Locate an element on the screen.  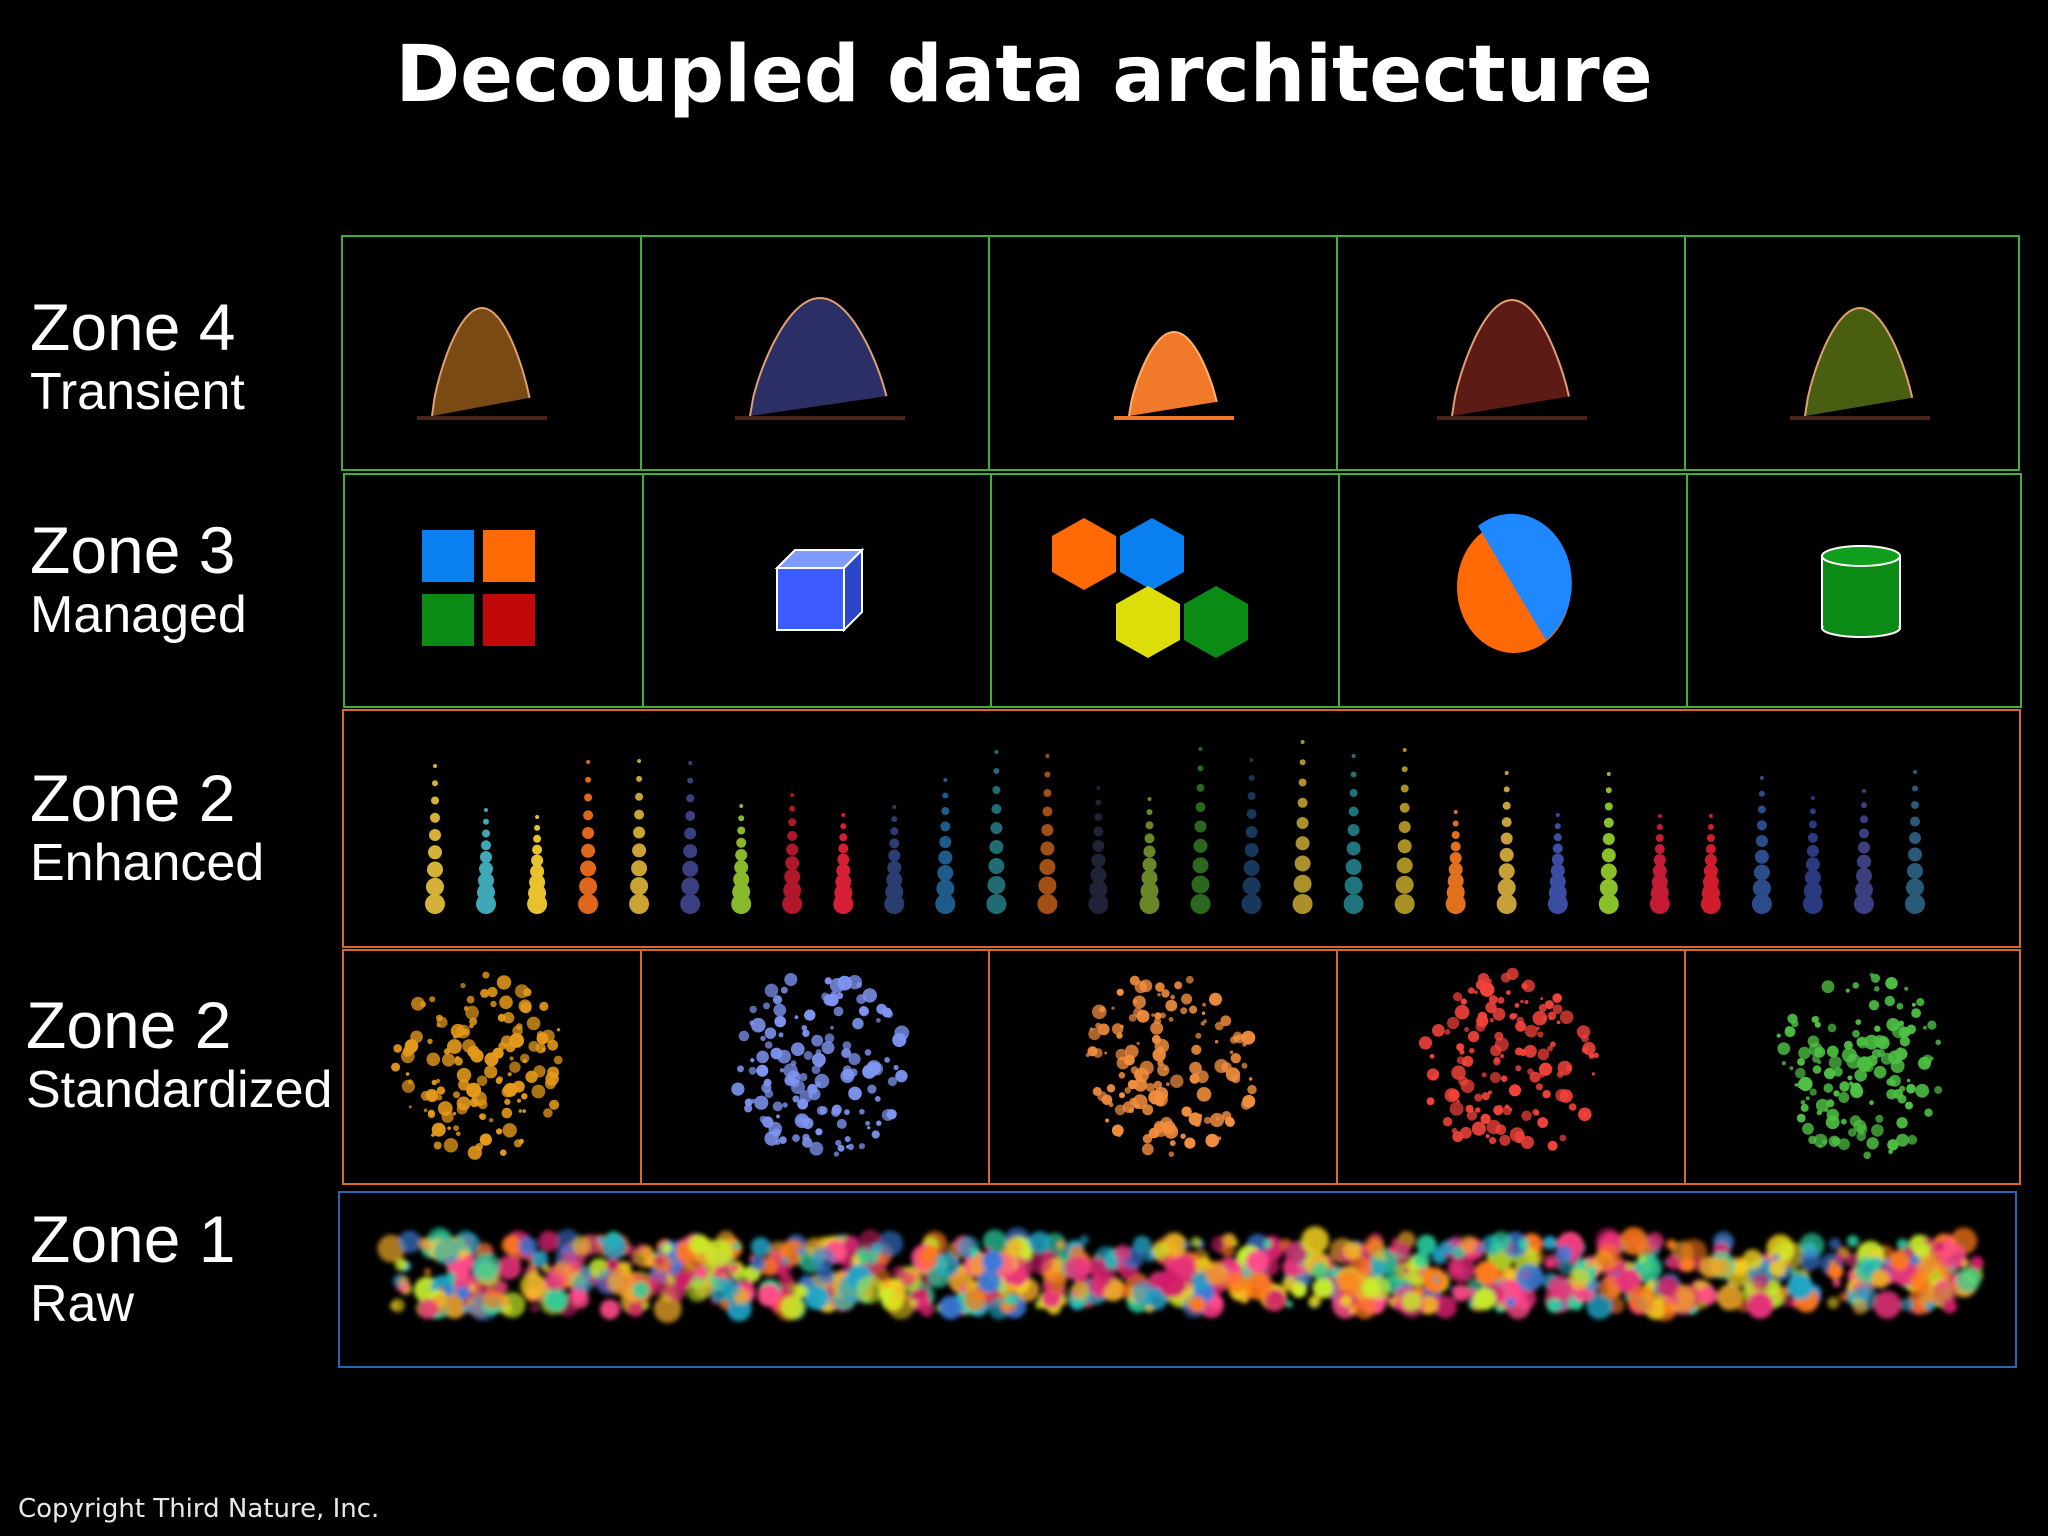
zone2-standardized-band is located at coordinates (1181, 1067).